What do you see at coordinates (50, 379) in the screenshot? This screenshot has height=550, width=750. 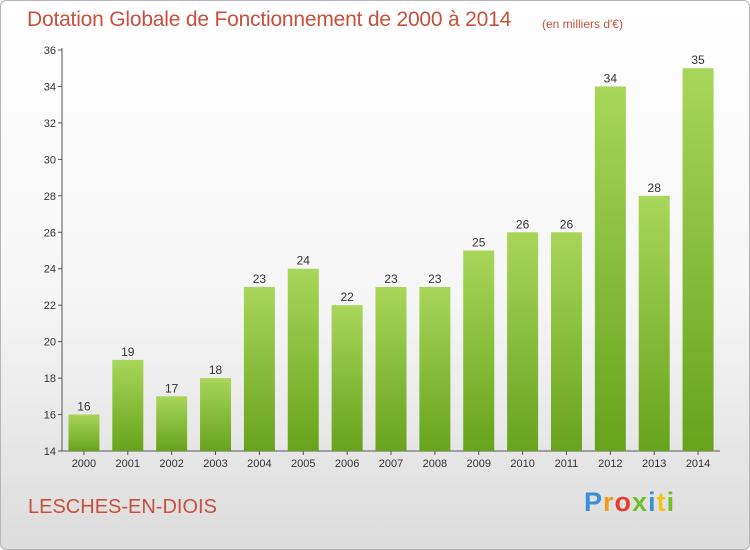 I see `y-tick-label: 18` at bounding box center [50, 379].